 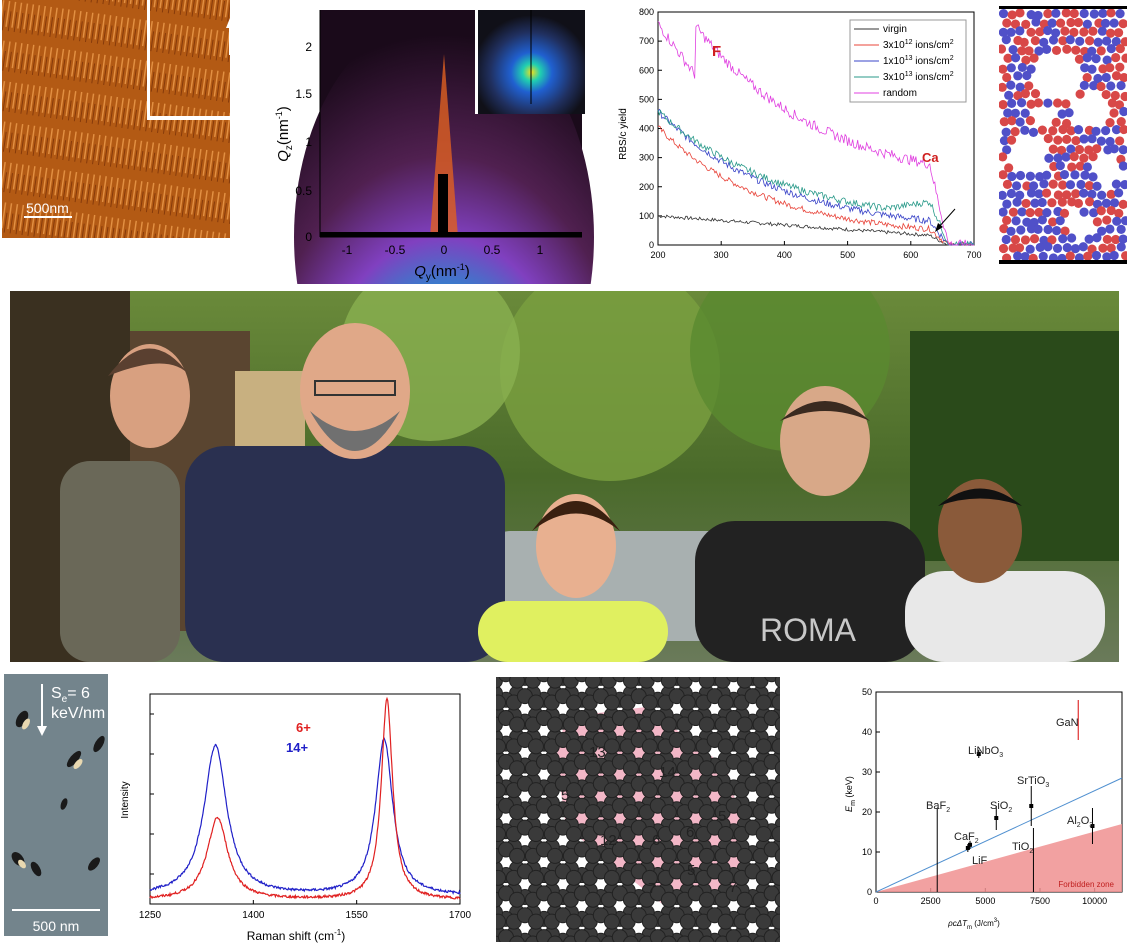 I want to click on thr-ytick: 10, so click(x=867, y=852).